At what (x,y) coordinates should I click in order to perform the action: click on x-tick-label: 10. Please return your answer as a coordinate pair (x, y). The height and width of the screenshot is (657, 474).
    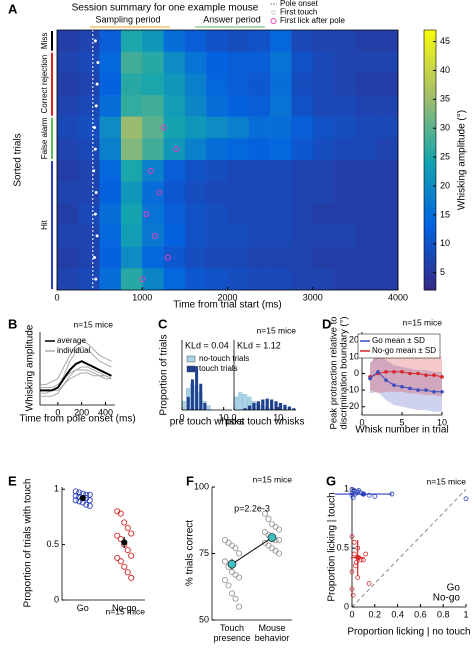
    Looking at the image, I should click on (442, 422).